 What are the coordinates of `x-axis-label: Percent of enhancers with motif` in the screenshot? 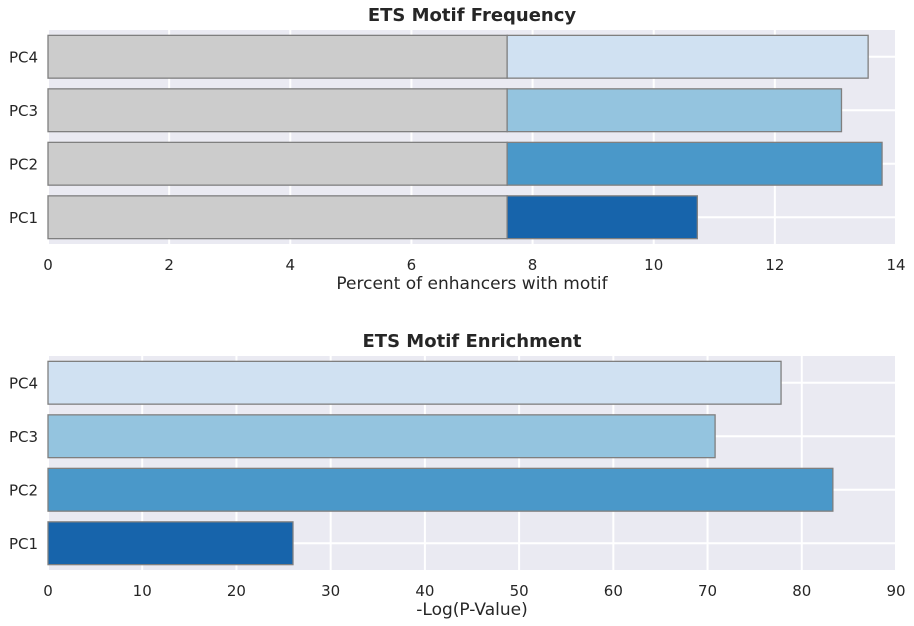 It's located at (472, 284).